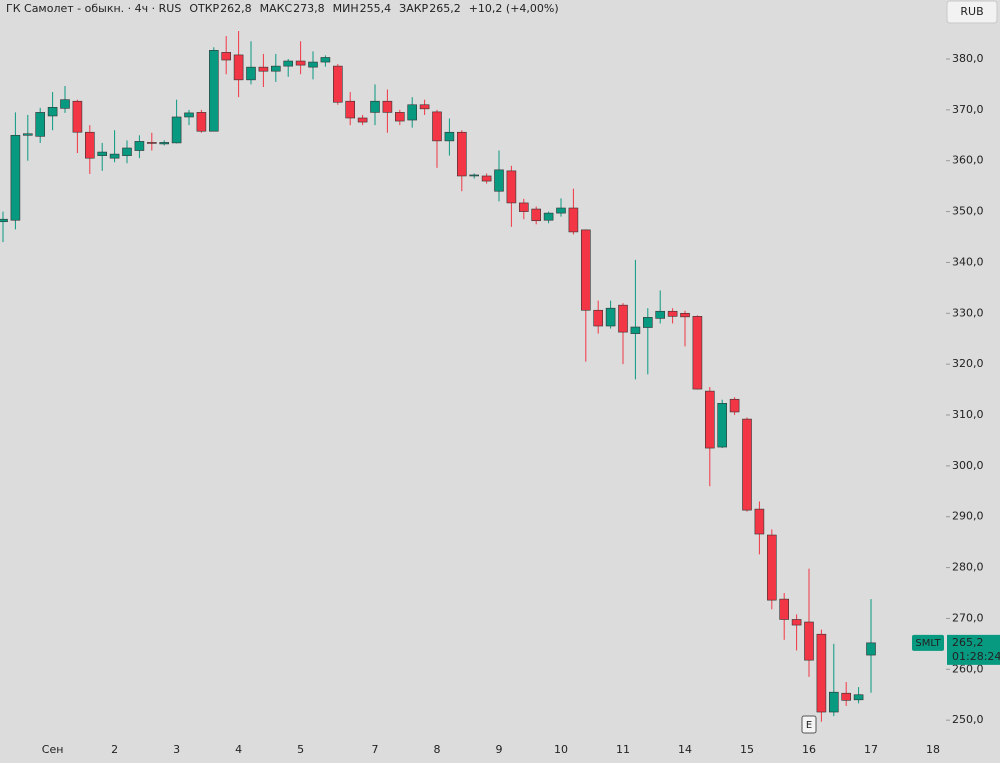 Image resolution: width=1000 pixels, height=763 pixels. Describe the element at coordinates (968, 617) in the screenshot. I see `y-tick-label: 270,0` at that location.